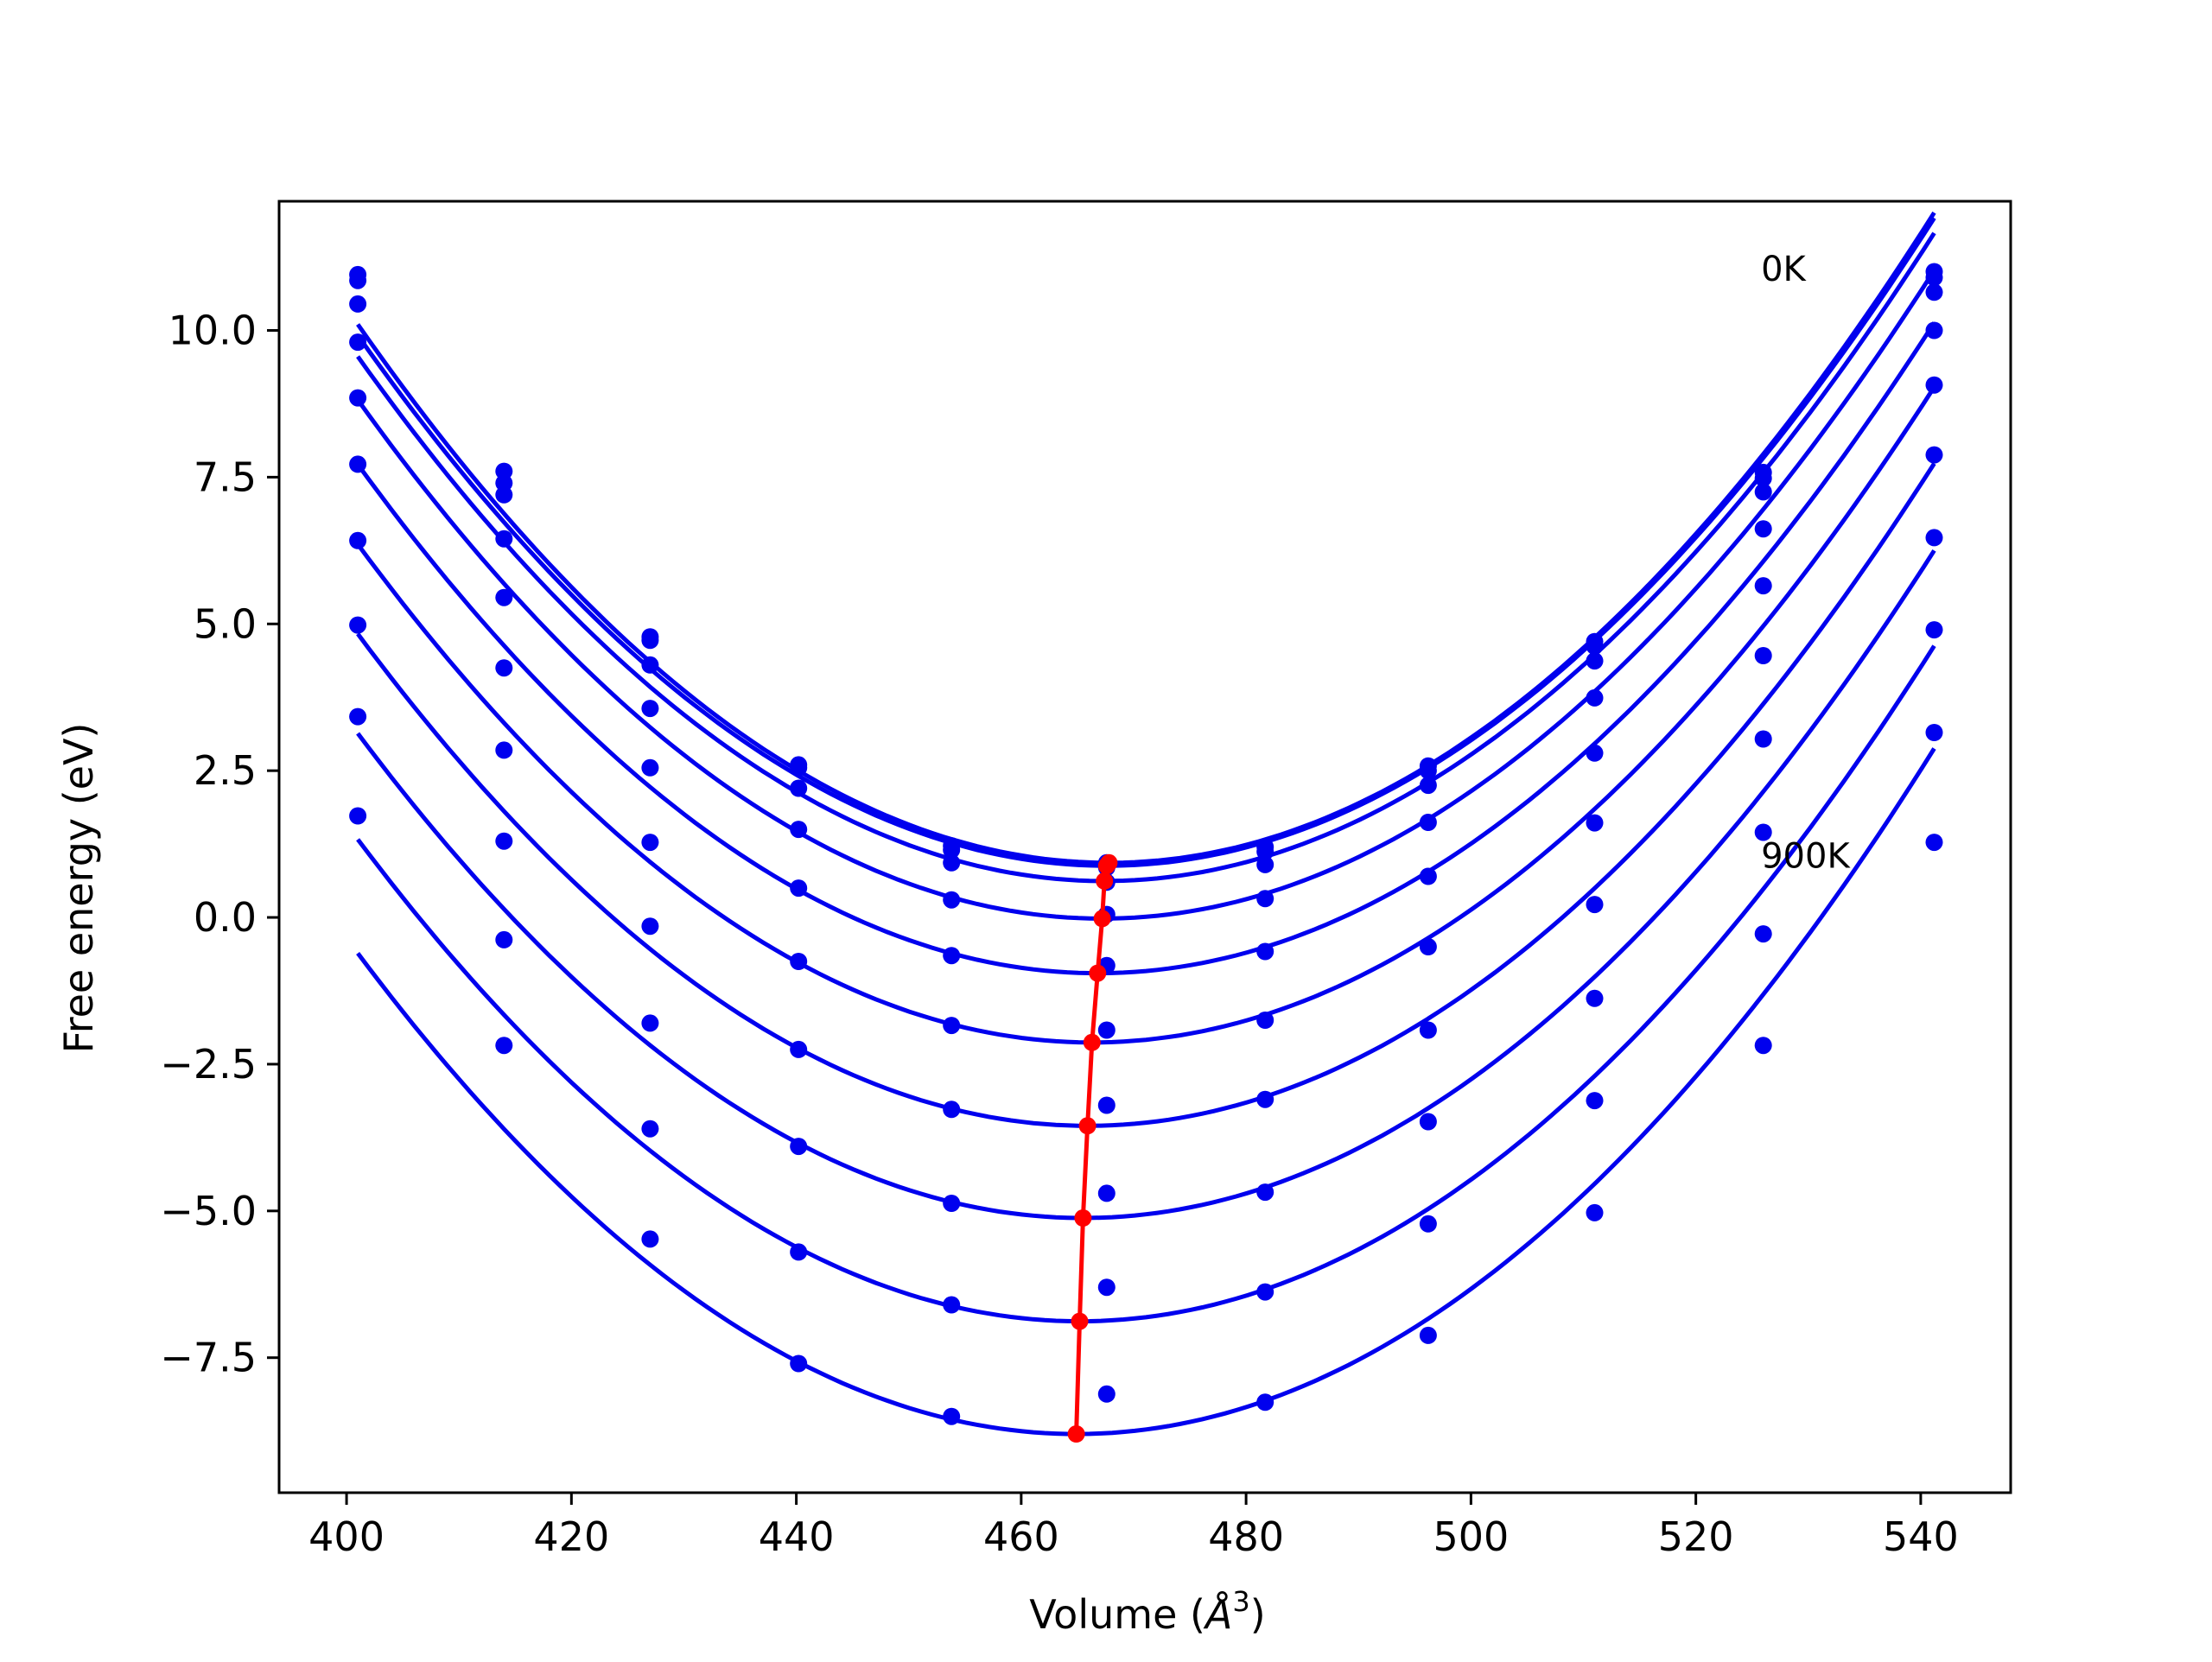 The width and height of the screenshot is (2212, 1662). I want to click on y-tick-label-0: 10.0, so click(212, 331).